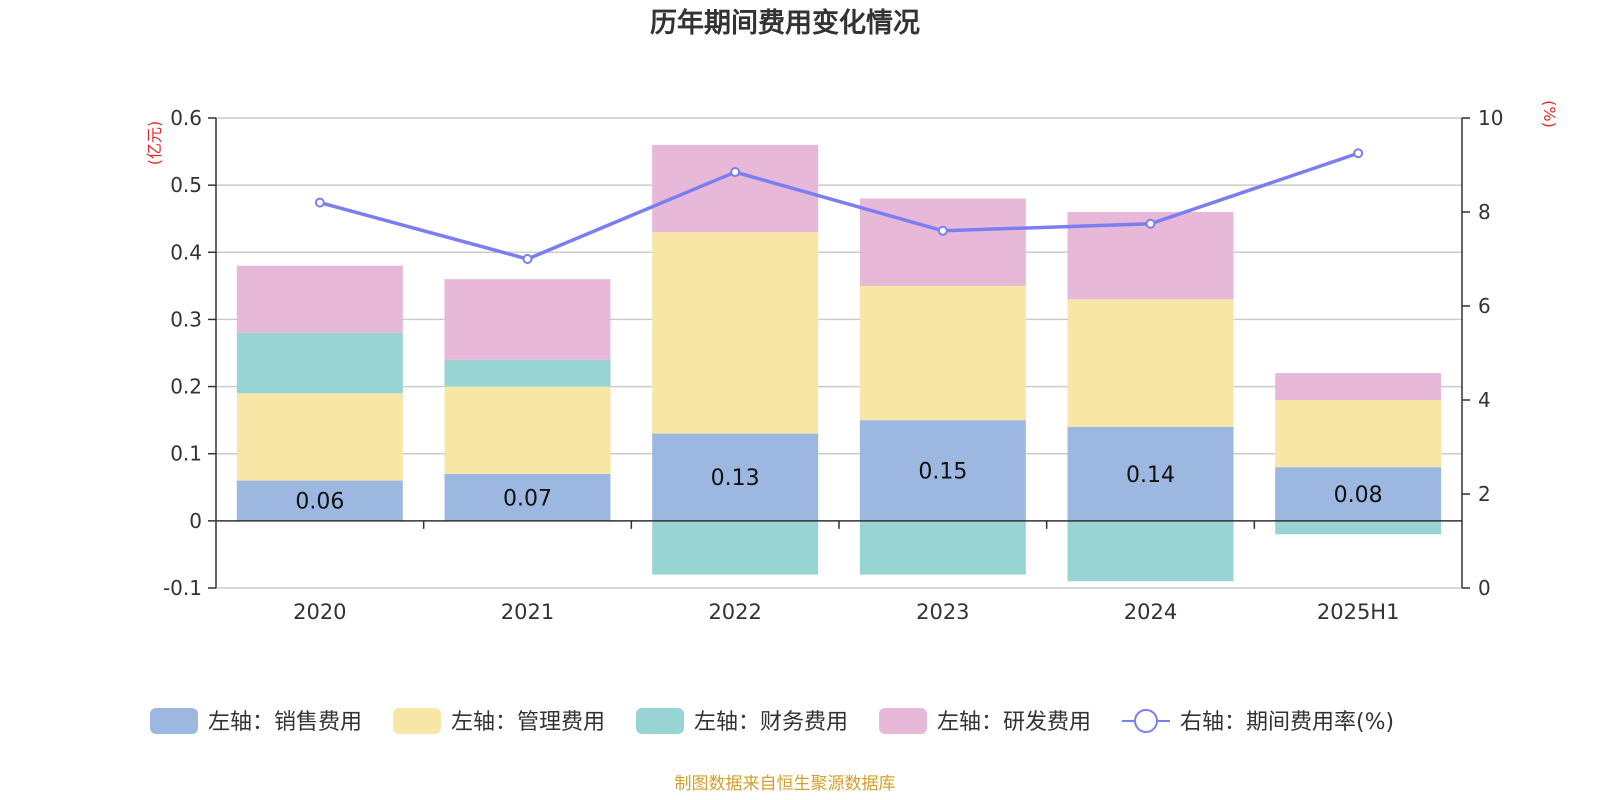 Image resolution: width=1600 pixels, height=800 pixels. Describe the element at coordinates (1484, 588) in the screenshot. I see `right-axis-tick-label: 0` at that location.